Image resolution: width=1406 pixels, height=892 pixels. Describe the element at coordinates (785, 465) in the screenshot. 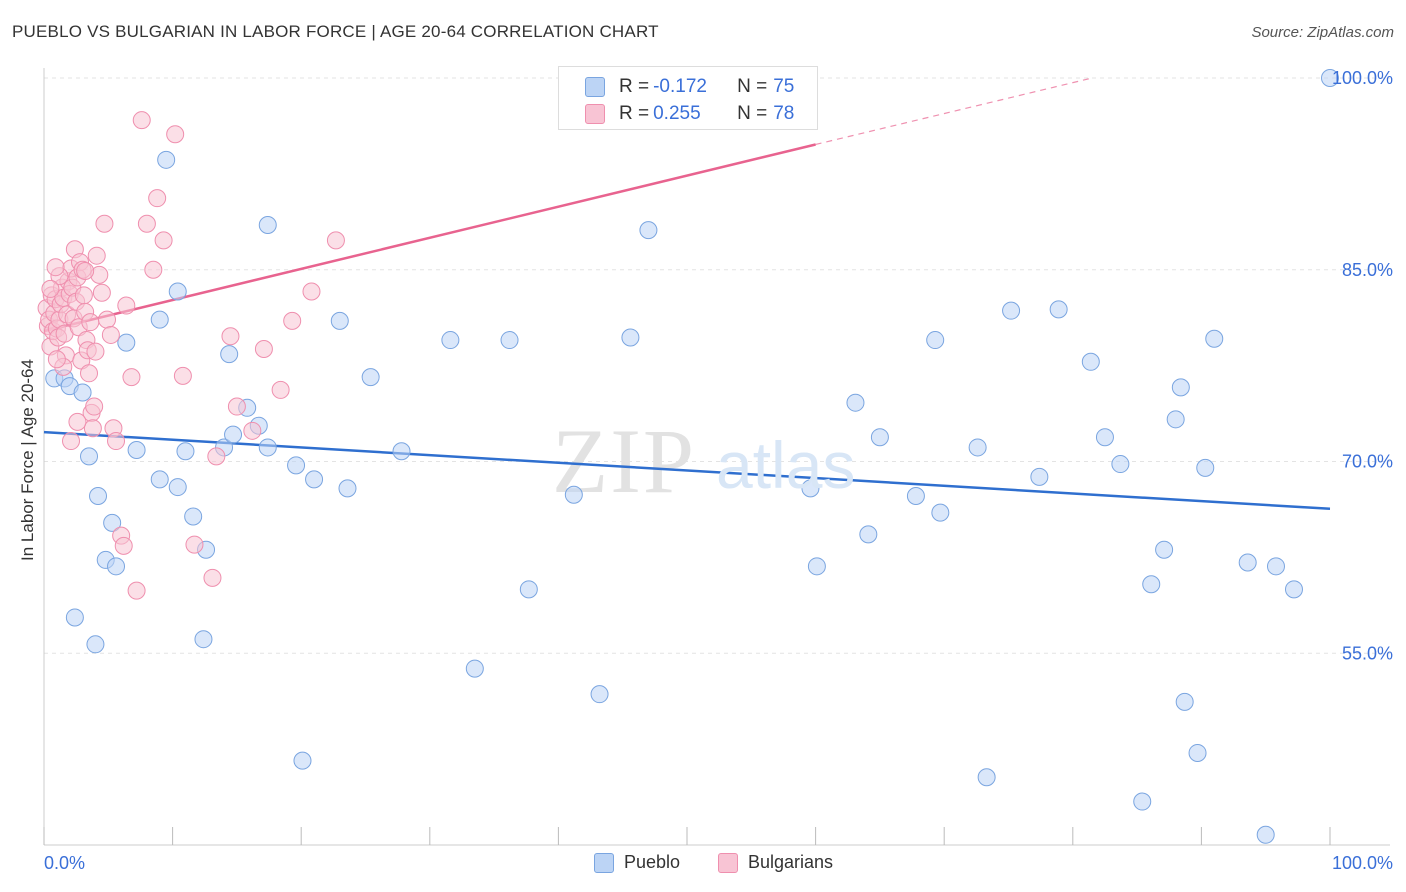

I see `watermark-atlas: atlas` at that location.